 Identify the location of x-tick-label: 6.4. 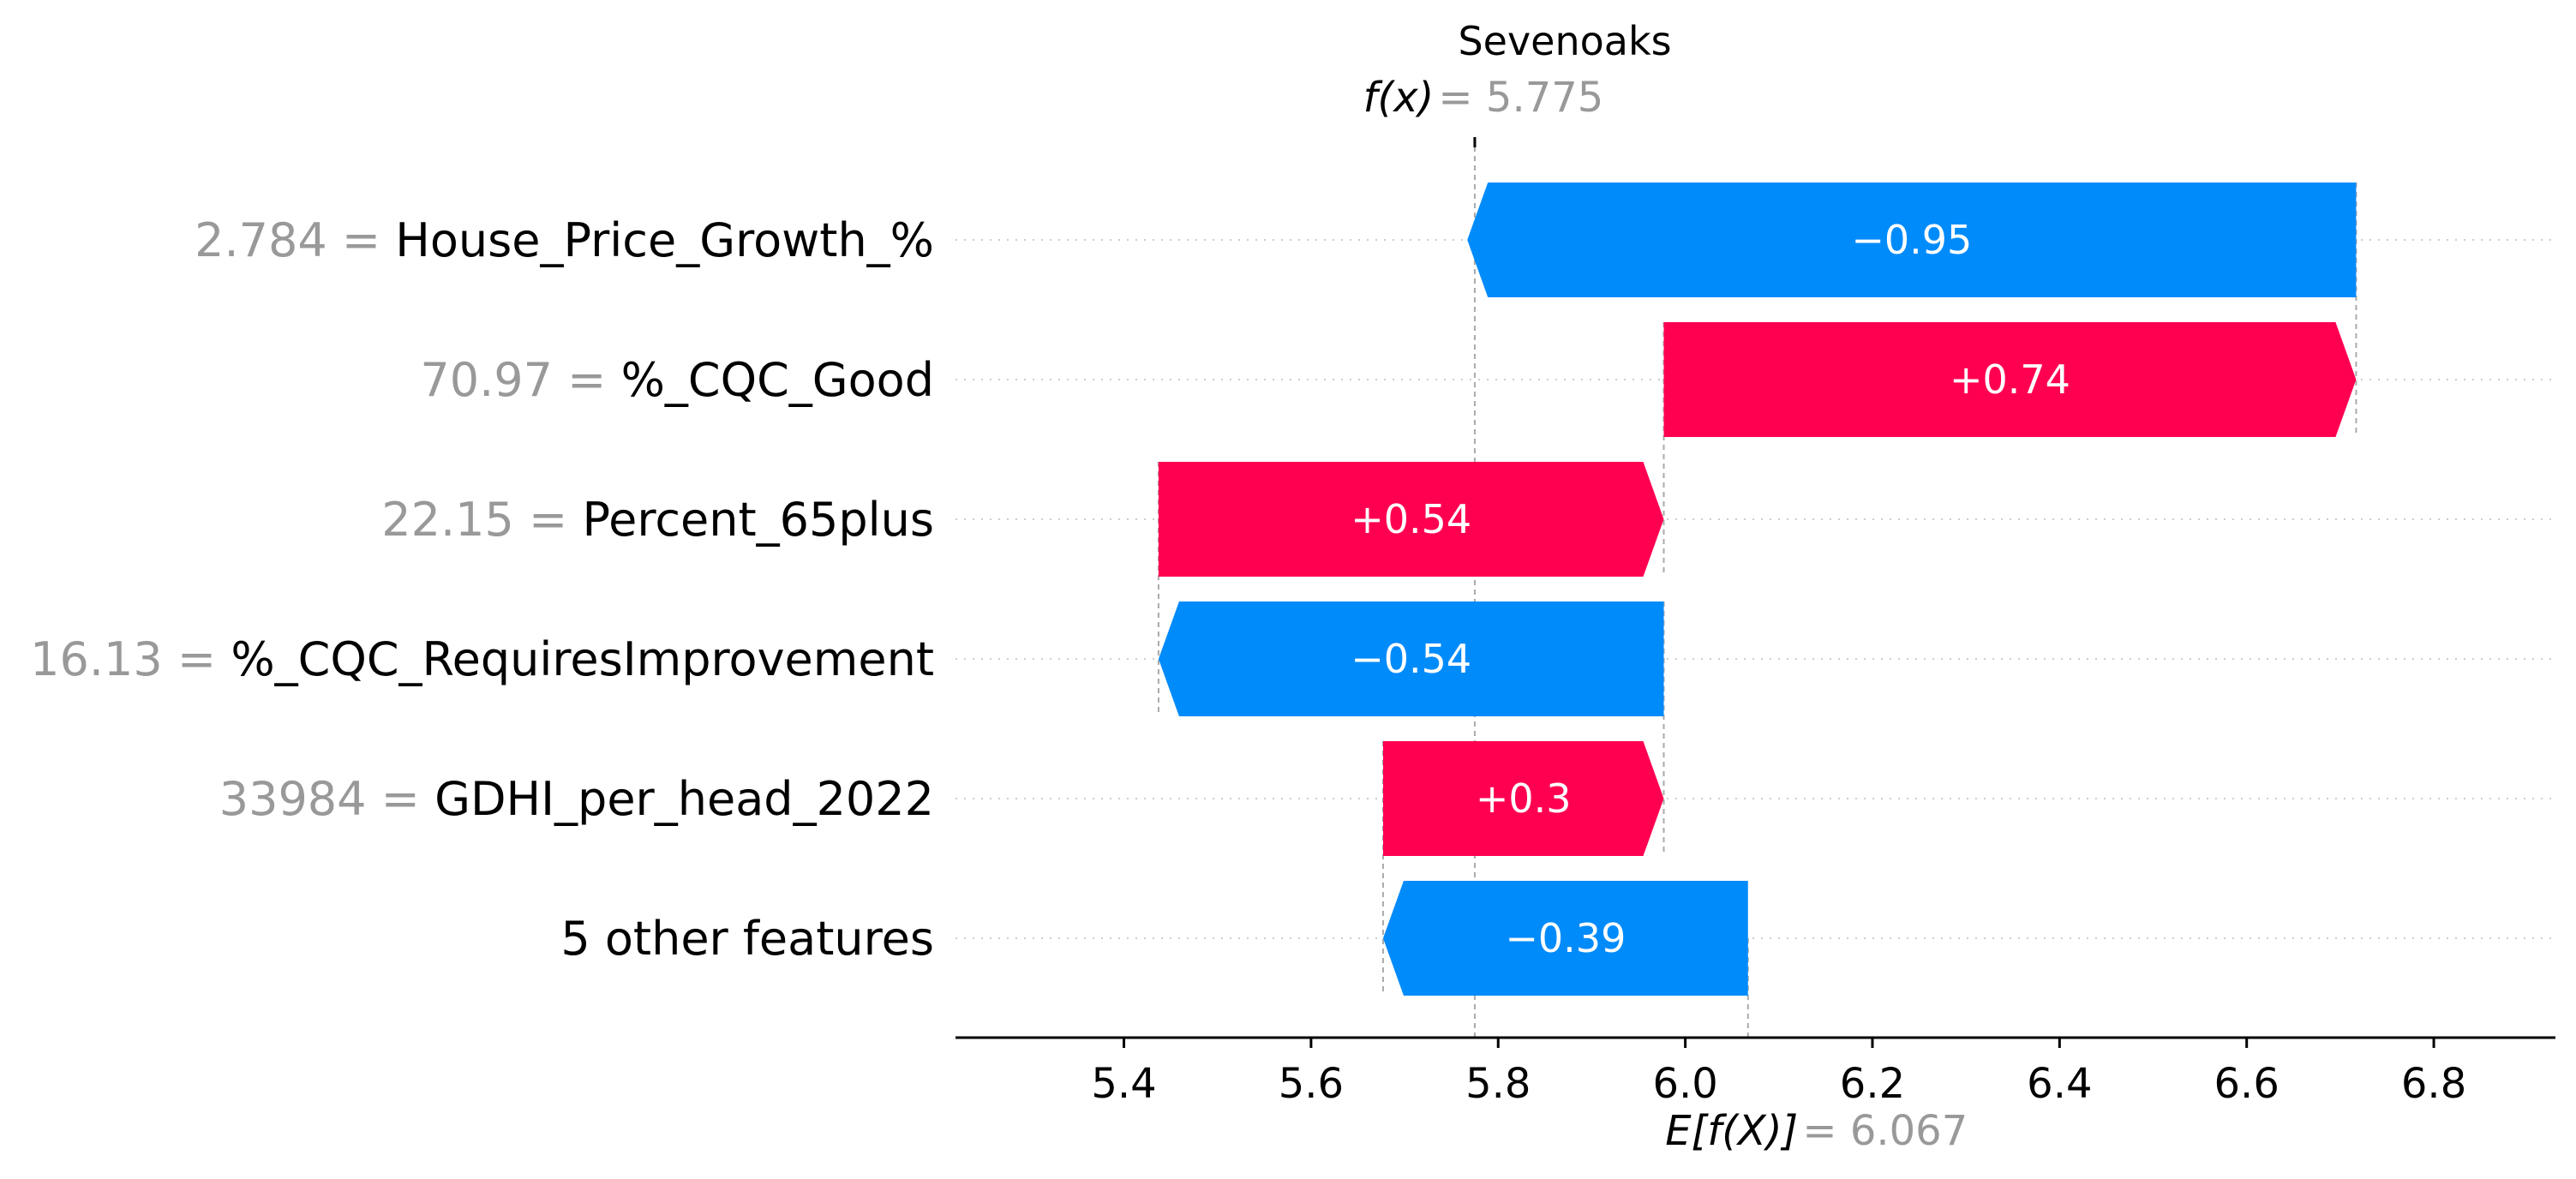
(2059, 1084).